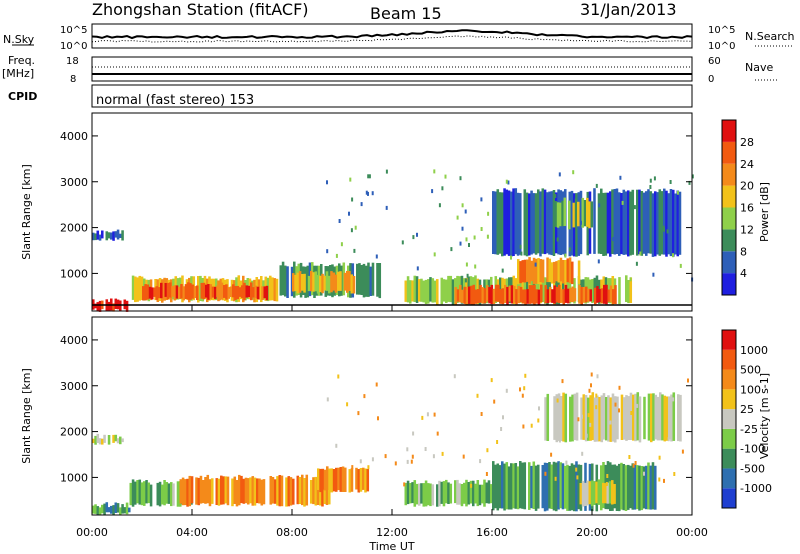 The width and height of the screenshot is (800, 554). What do you see at coordinates (764, 416) in the screenshot?
I see `velocity-colorbar-label: Velocity [m s-1]` at bounding box center [764, 416].